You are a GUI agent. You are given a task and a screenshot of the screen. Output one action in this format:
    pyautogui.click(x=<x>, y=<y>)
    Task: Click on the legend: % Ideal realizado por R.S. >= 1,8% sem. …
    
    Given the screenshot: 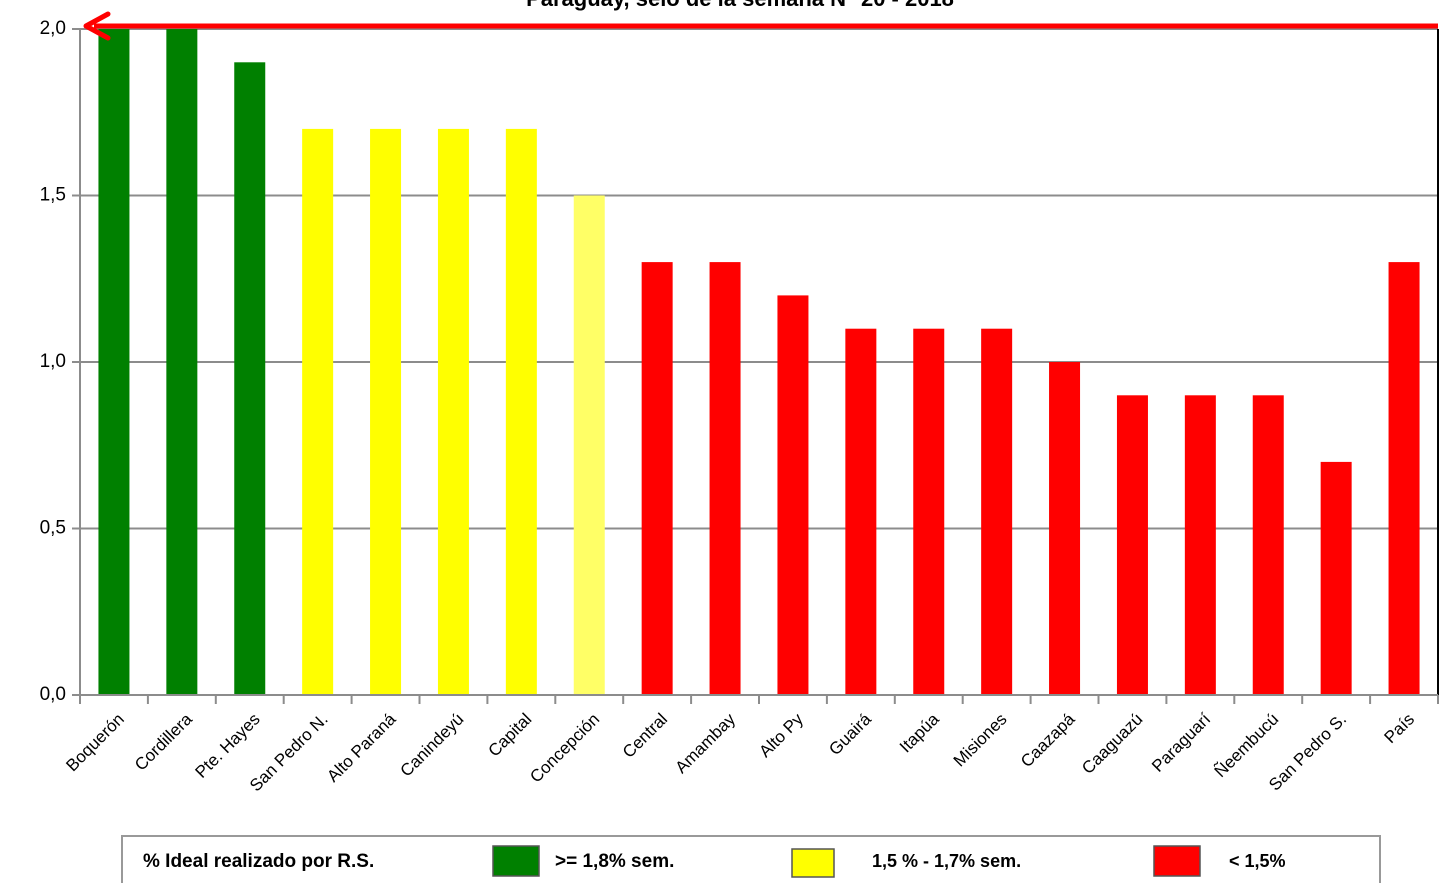 What is the action you would take?
    pyautogui.click(x=751, y=859)
    